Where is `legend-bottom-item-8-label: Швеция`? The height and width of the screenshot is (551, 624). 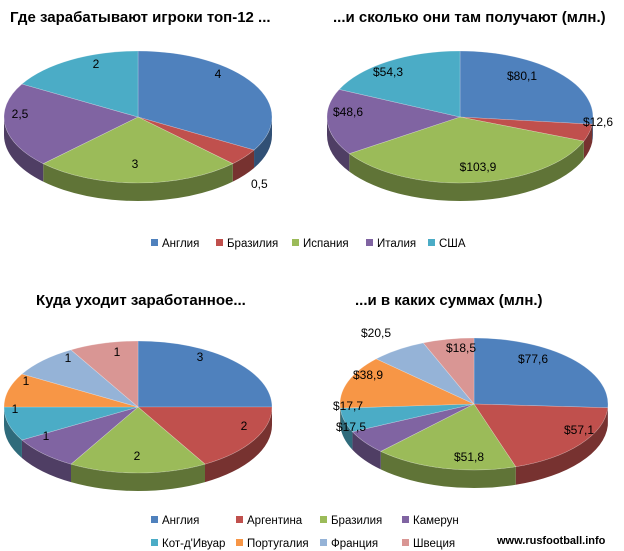 legend-bottom-item-8-label: Швеция is located at coordinates (434, 544).